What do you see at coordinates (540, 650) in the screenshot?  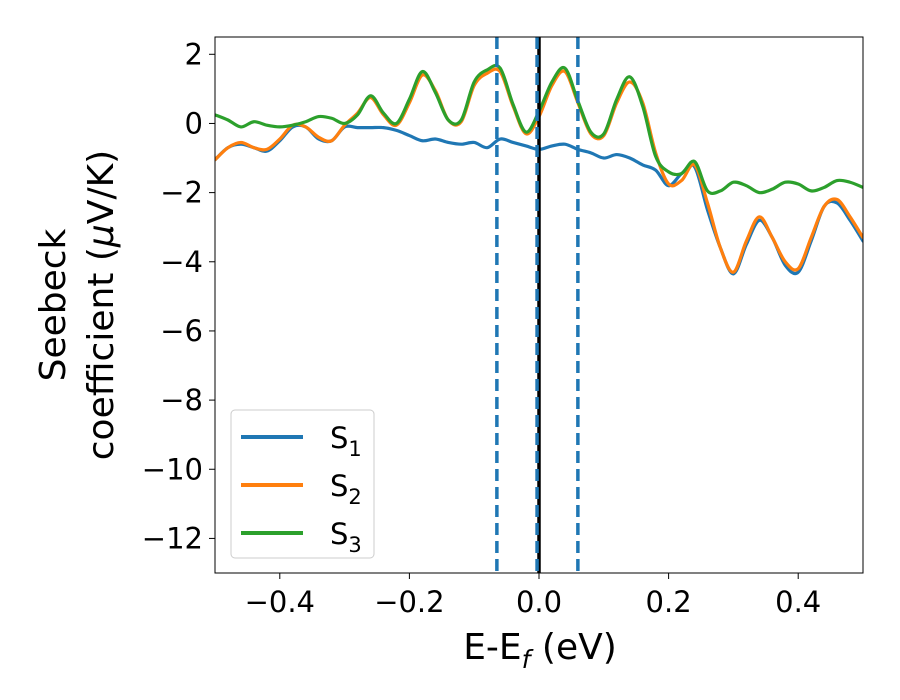 I see `x-axis-title: E-Ef (eV)` at bounding box center [540, 650].